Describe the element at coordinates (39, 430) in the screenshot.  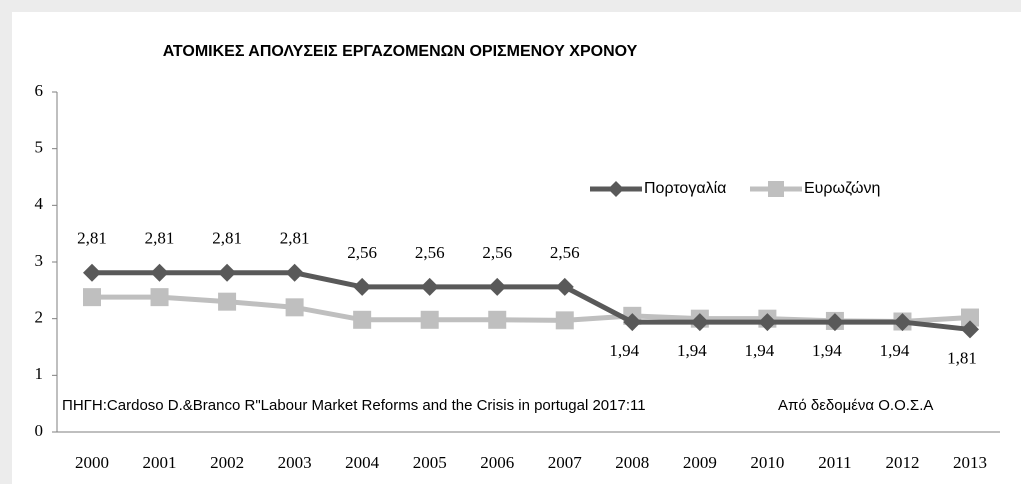
I see `y-tick-label: 0` at that location.